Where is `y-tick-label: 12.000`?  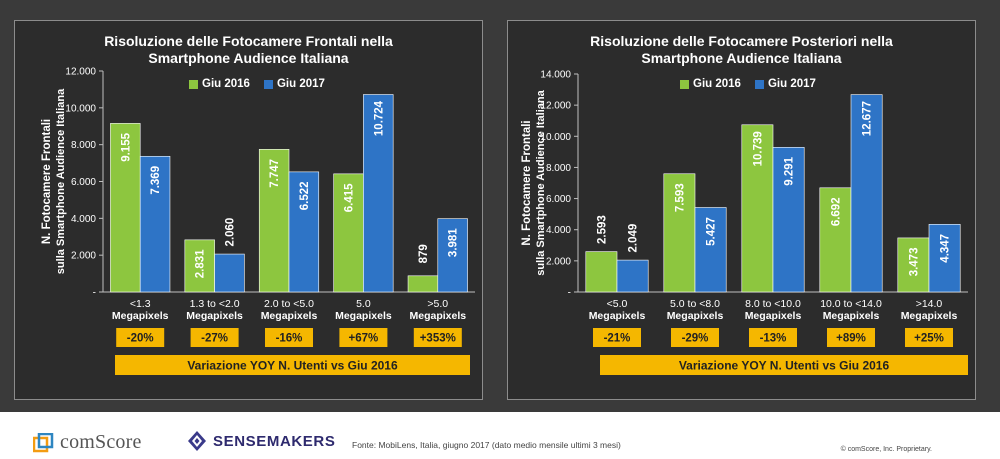 y-tick-label: 12.000 is located at coordinates (555, 106).